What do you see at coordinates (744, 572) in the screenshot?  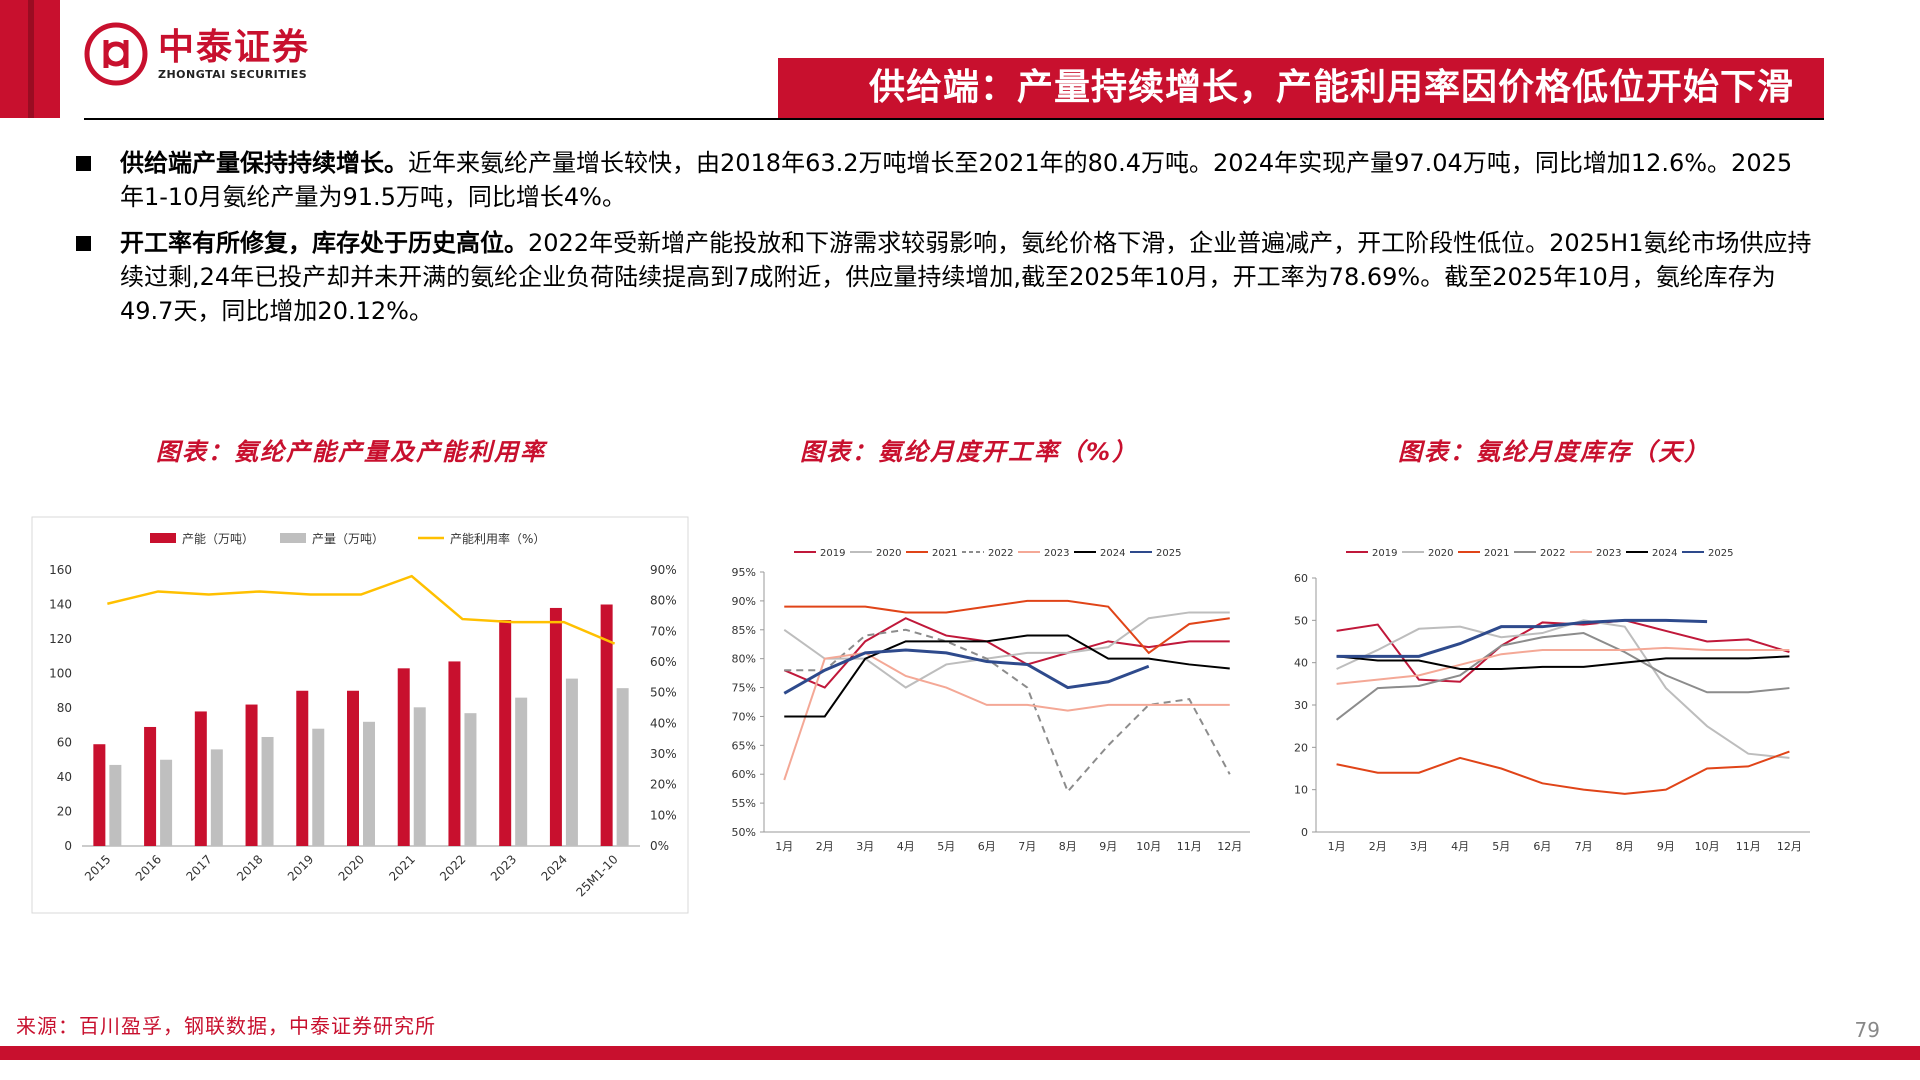 I see `y-tick-label: 95%` at bounding box center [744, 572].